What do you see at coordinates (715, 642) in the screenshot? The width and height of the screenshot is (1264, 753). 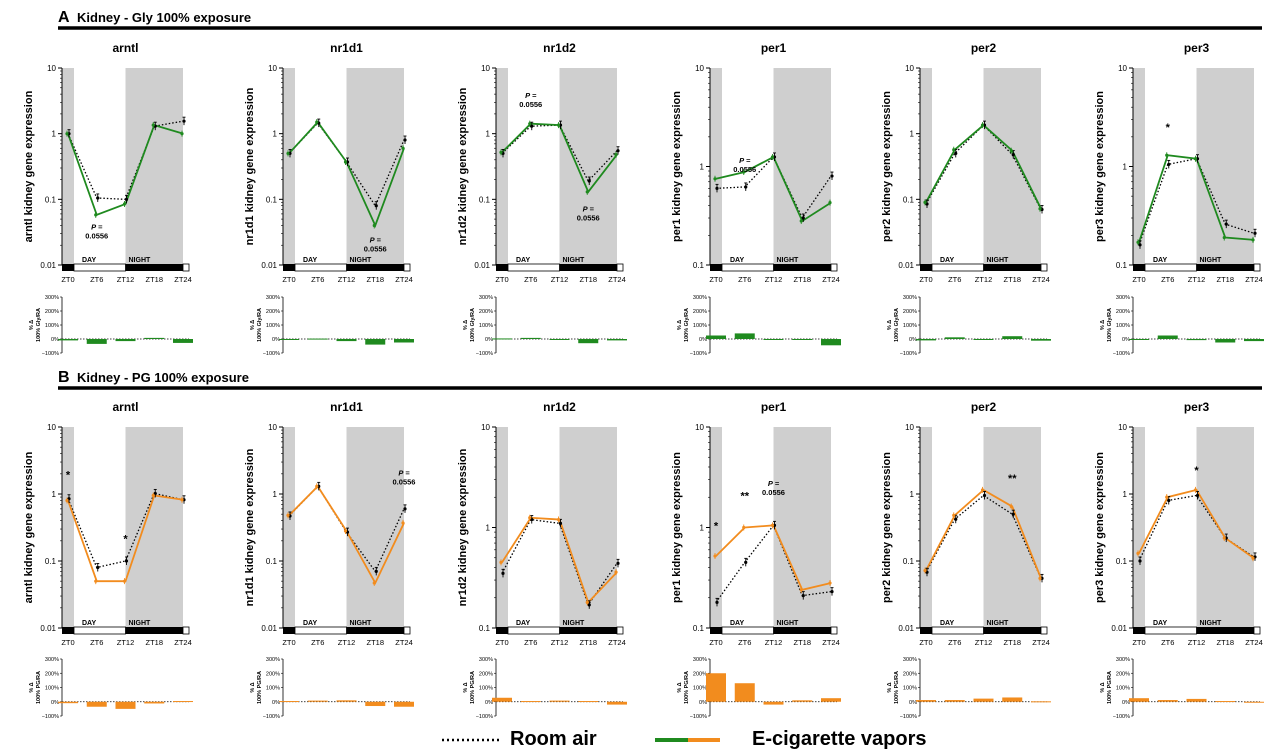 I see `x-tick-label: ZT0` at bounding box center [715, 642].